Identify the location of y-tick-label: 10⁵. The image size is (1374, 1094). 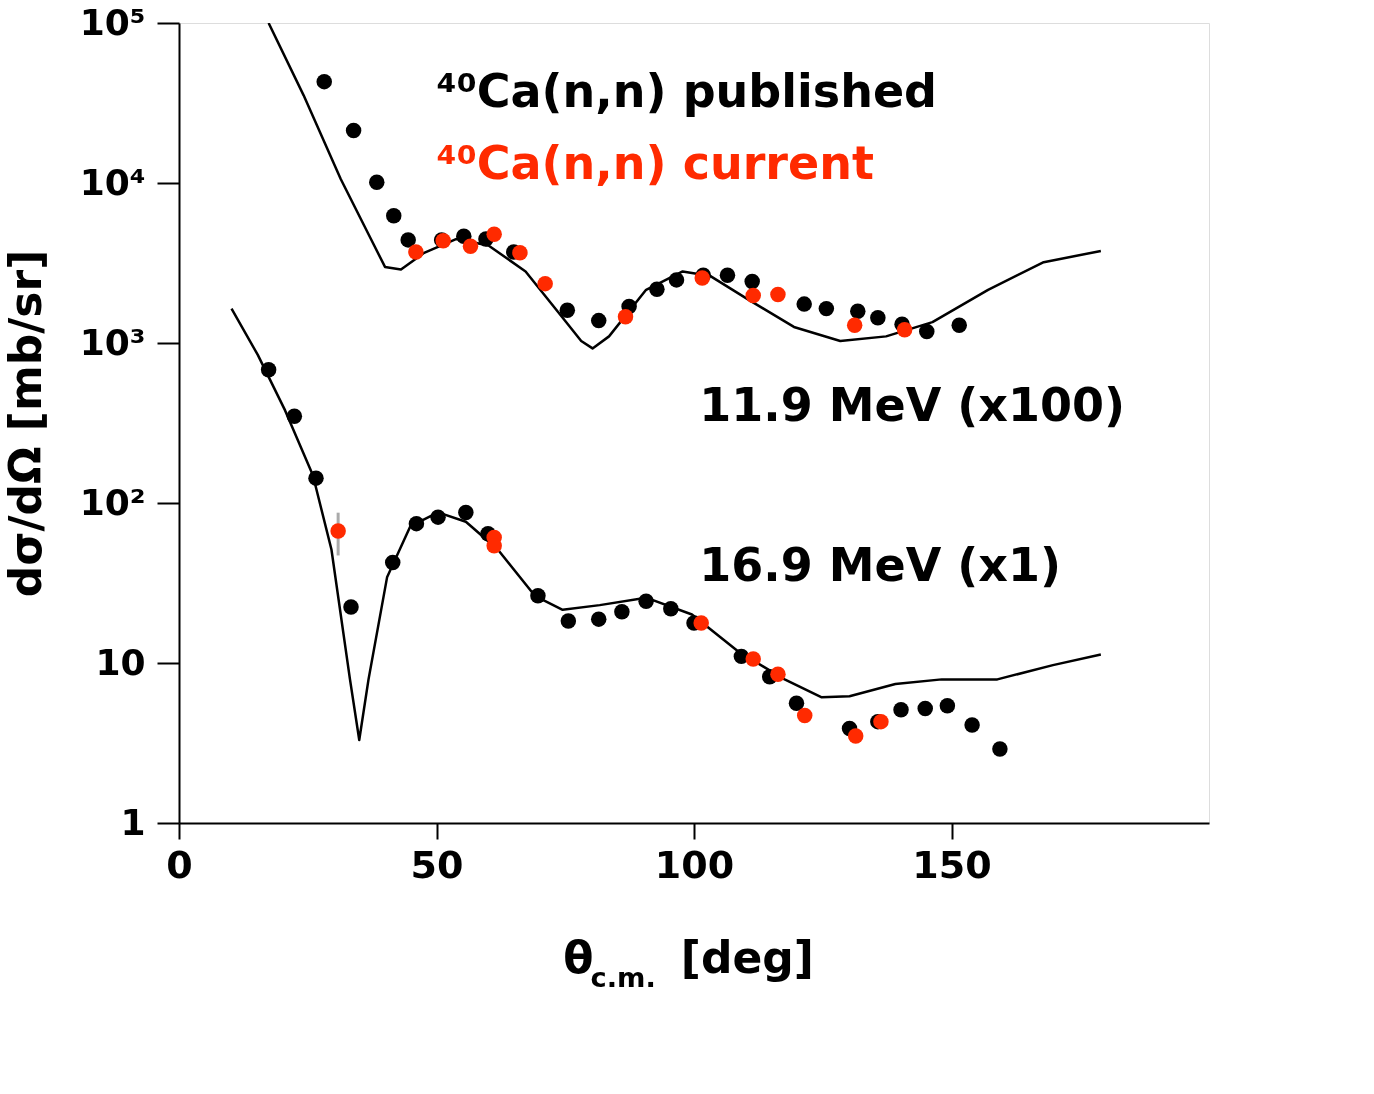
(112, 22).